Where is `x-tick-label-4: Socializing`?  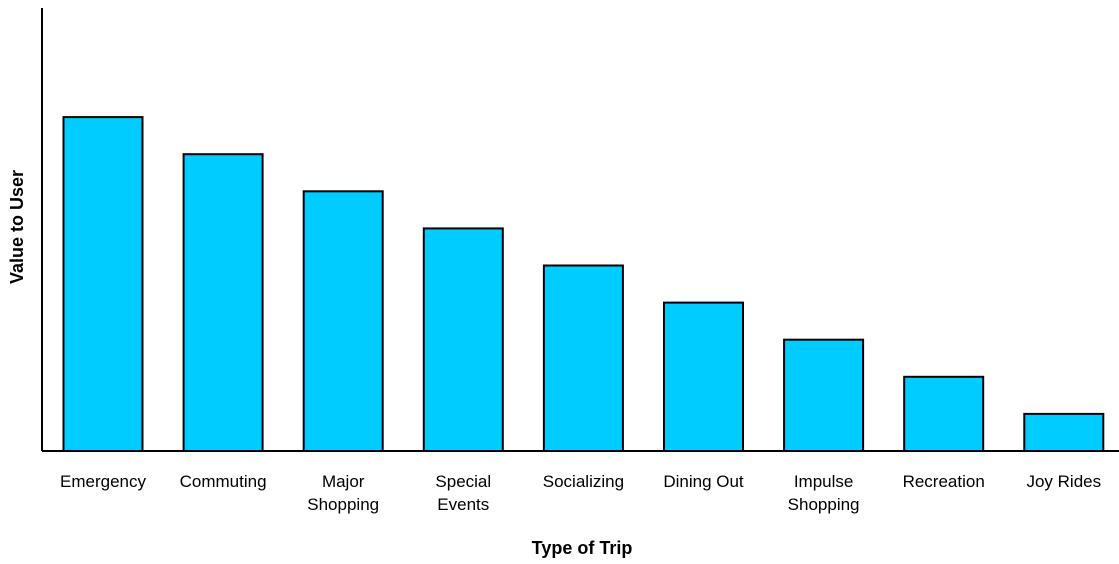
x-tick-label-4: Socializing is located at coordinates (583, 481).